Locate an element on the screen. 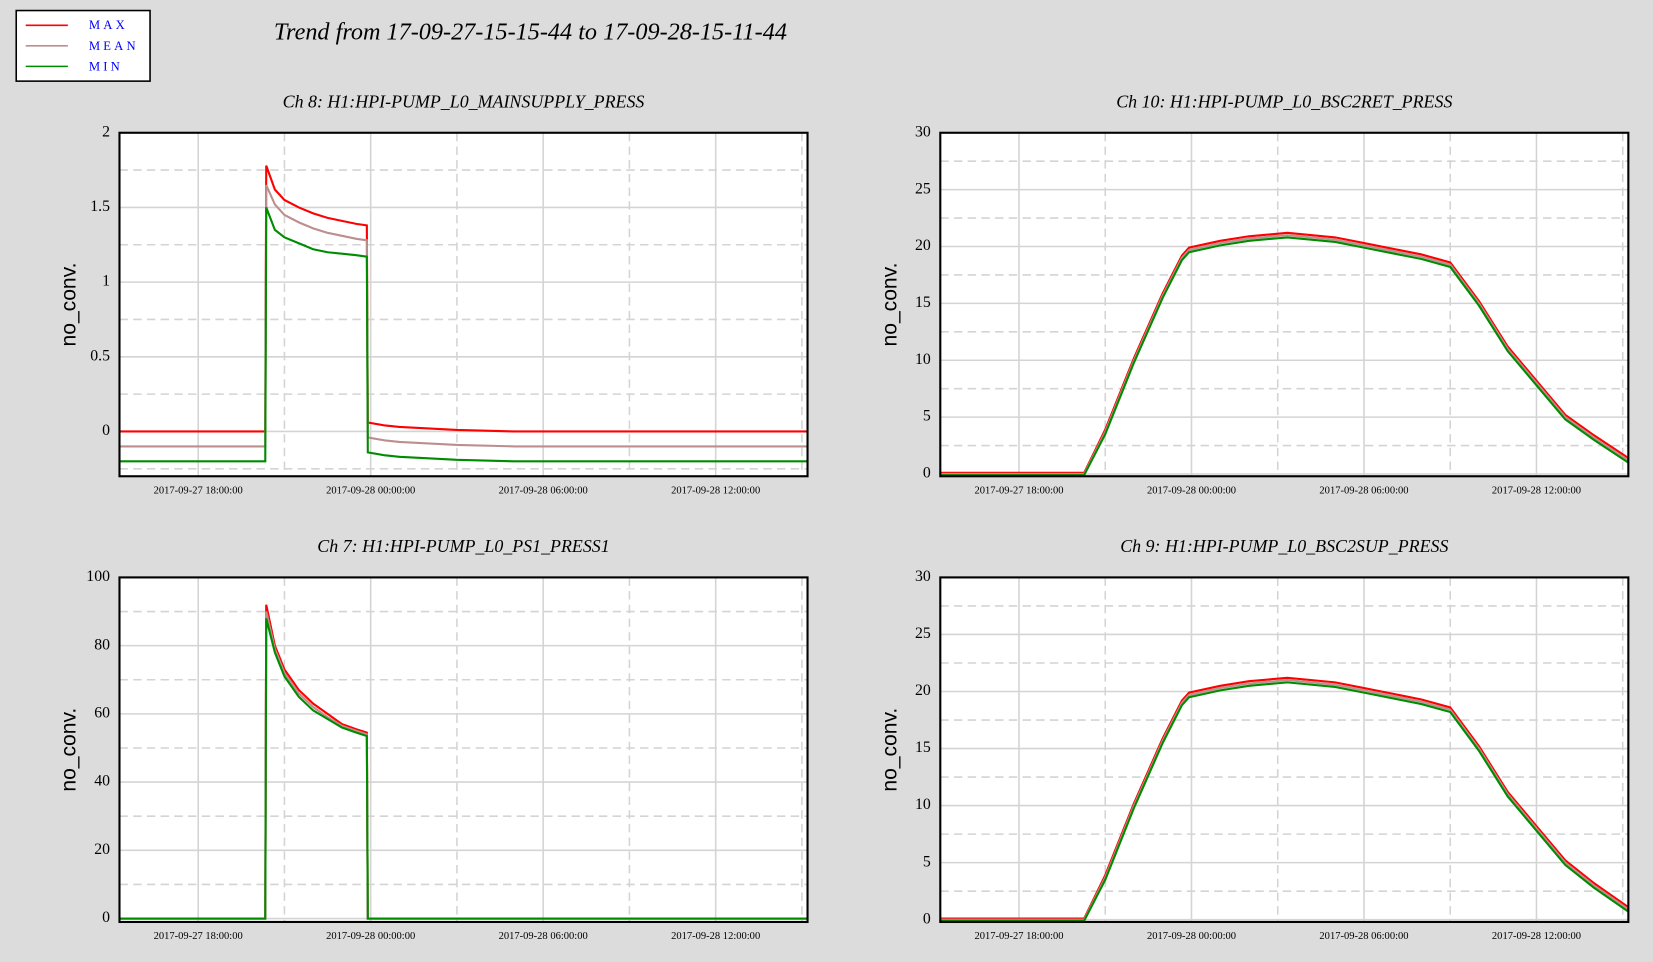 This screenshot has width=1653, height=962. chart-title: Ch 10: H1:HPI-PUMP_L0_BSC2RET_PRESS is located at coordinates (1284, 101).